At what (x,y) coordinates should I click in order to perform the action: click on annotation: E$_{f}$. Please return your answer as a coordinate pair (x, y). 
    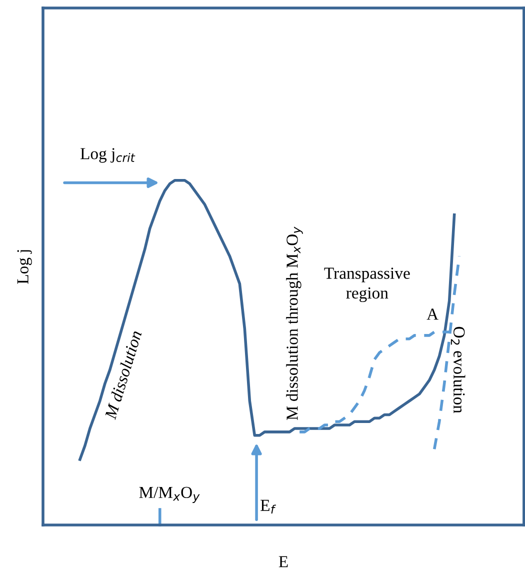
    Looking at the image, I should click on (268, 507).